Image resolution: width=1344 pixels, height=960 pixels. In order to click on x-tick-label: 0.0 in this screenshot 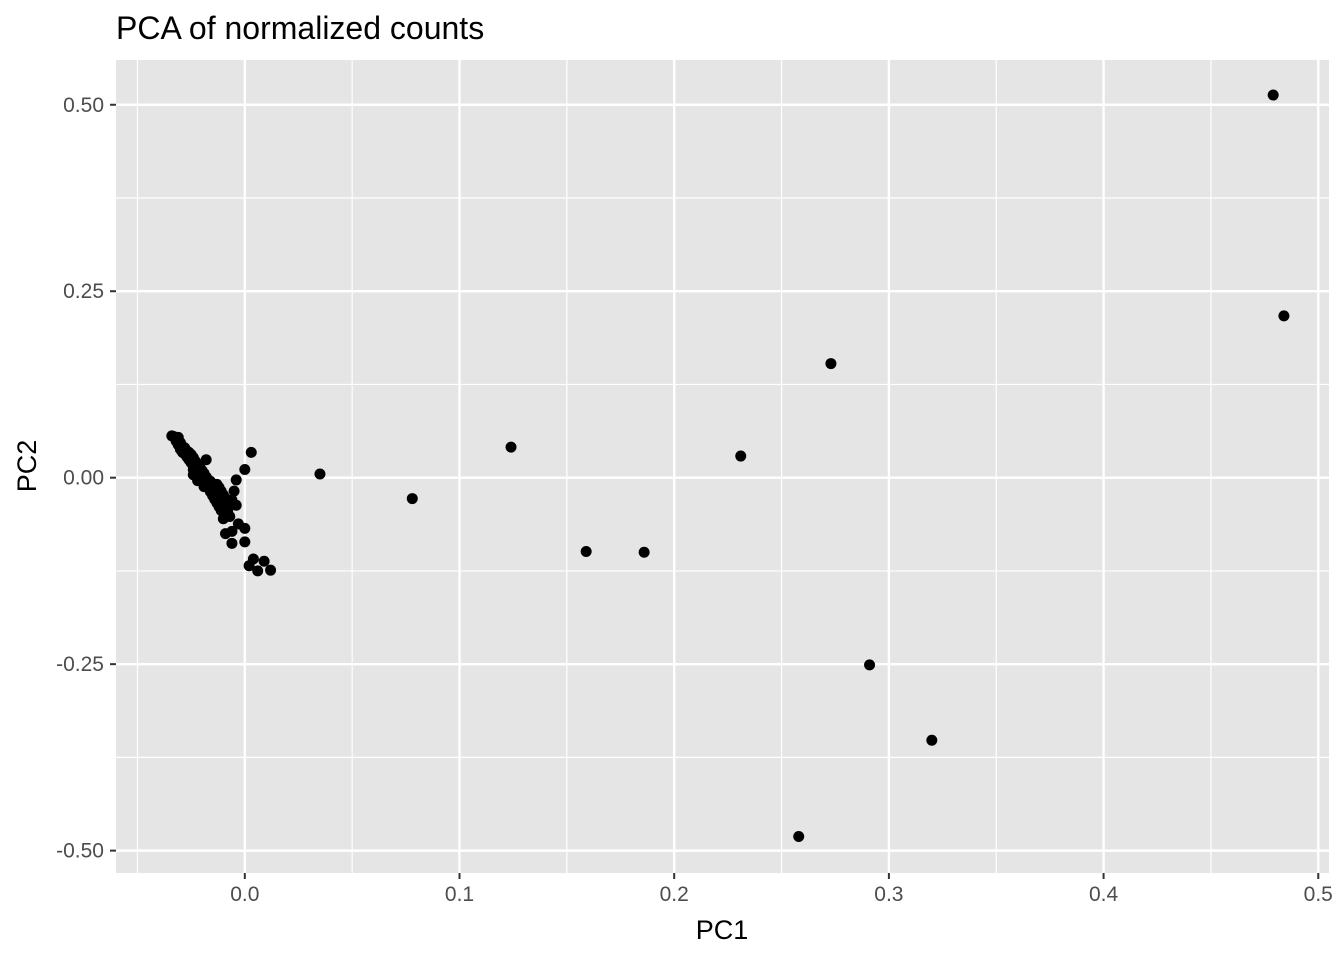, I will do `click(244, 894)`.